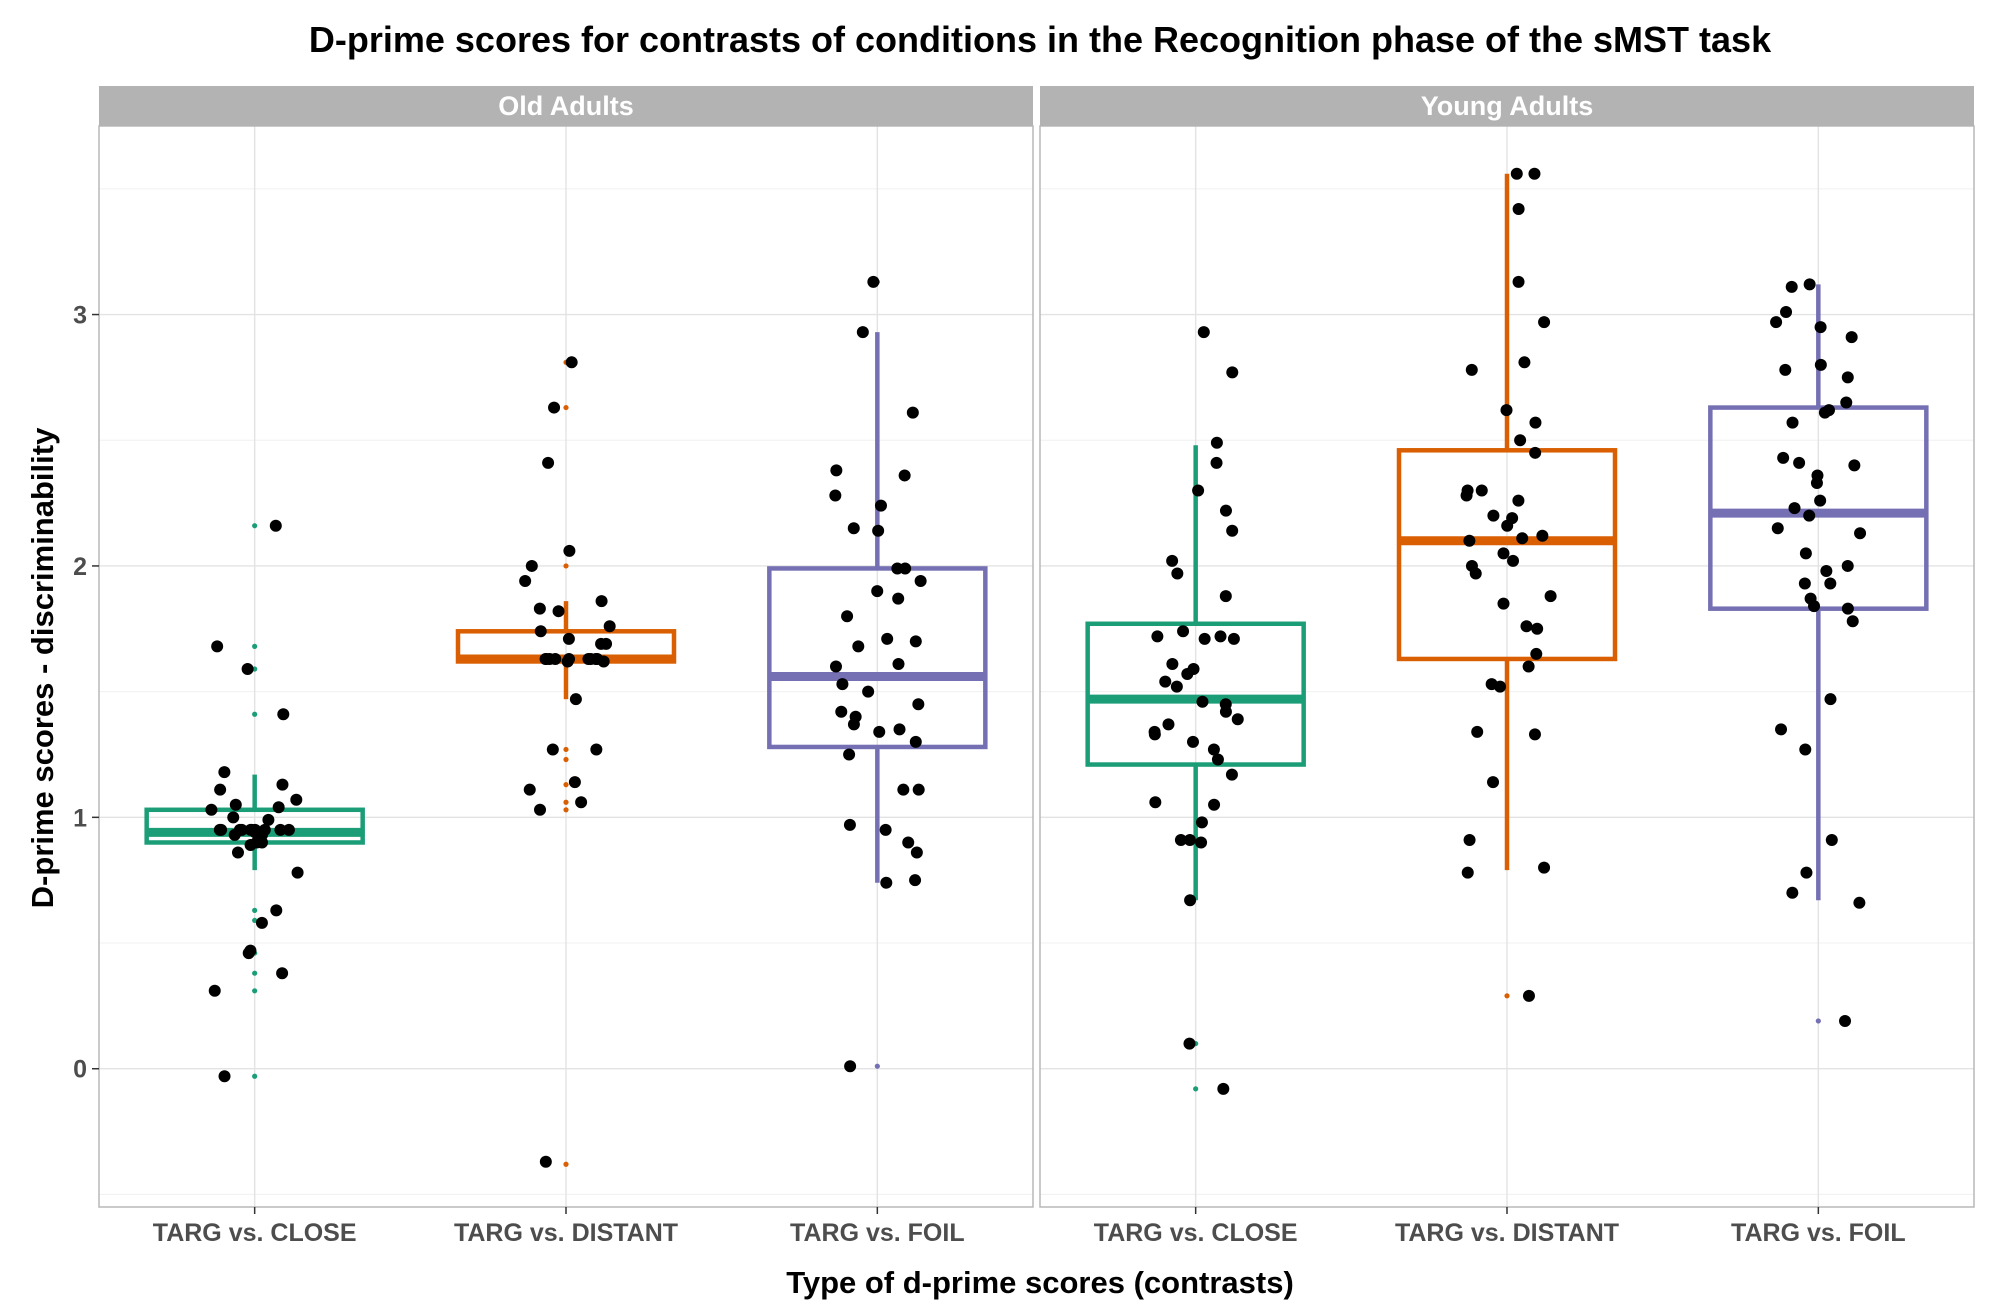 This screenshot has height=1315, width=2000. Describe the element at coordinates (255, 1233) in the screenshot. I see `x-tick-label: TARG vs. CLOSE` at that location.